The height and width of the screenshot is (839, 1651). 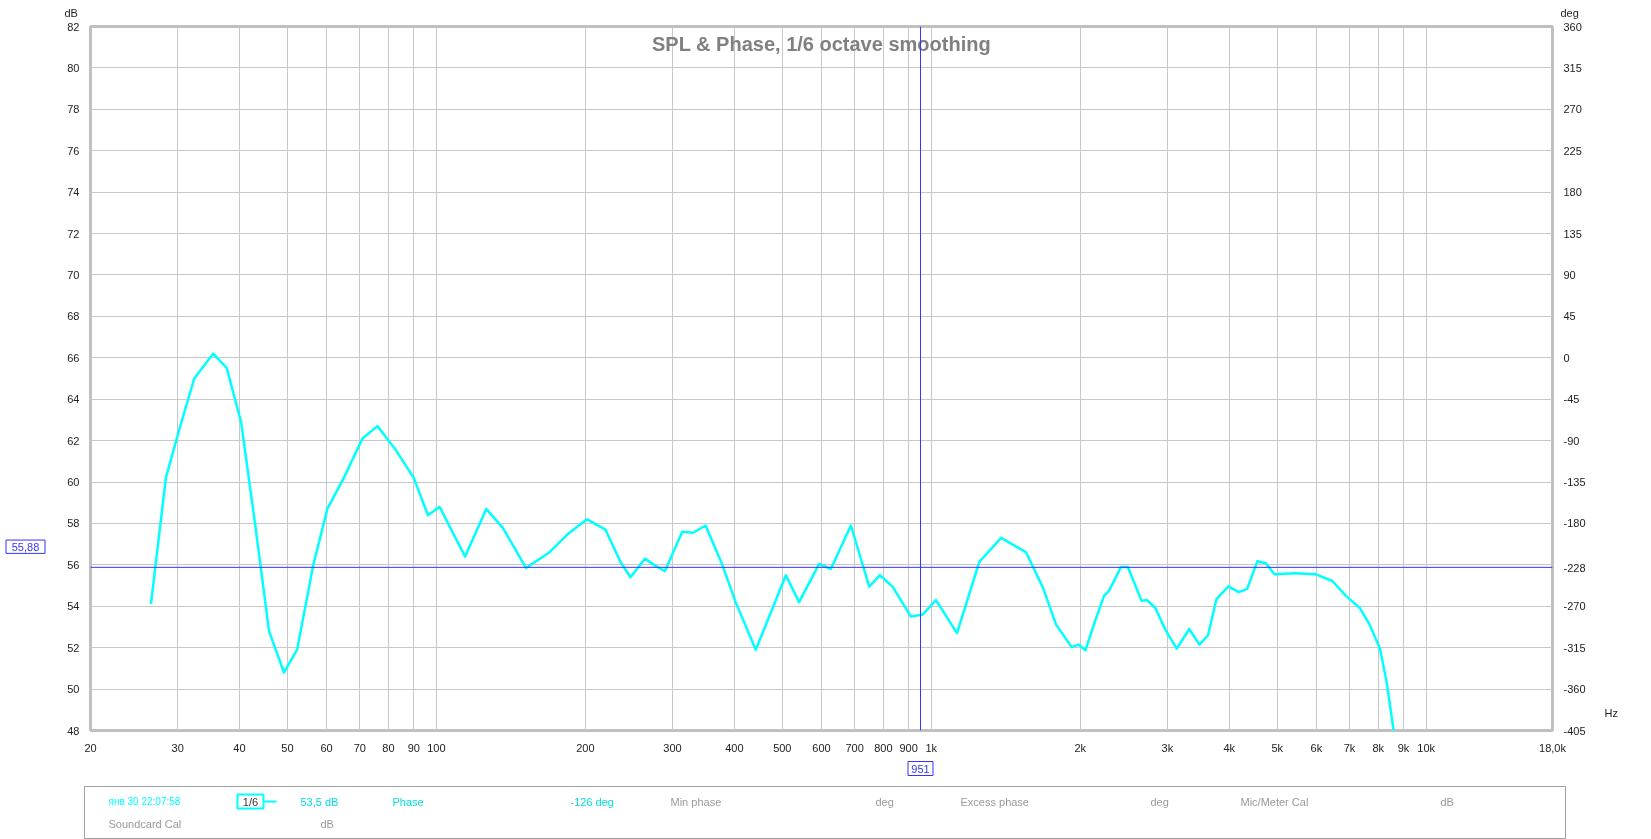 I want to click on x-tick-label: 400, so click(x=734, y=747).